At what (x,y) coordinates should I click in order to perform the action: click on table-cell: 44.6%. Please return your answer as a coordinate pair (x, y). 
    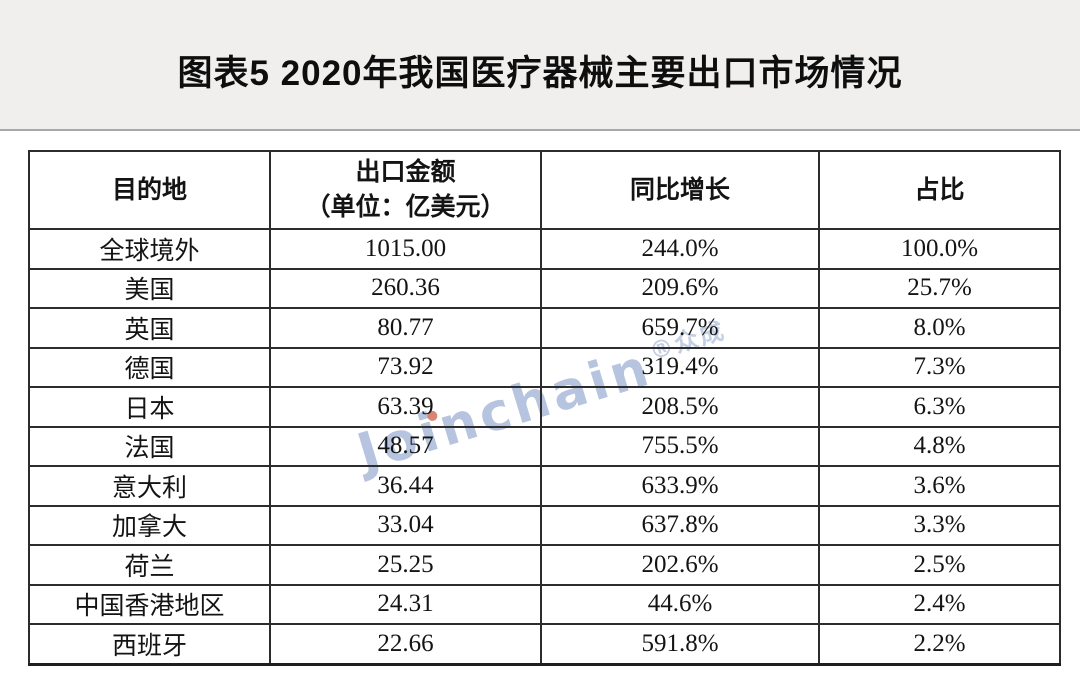
    Looking at the image, I should click on (680, 604).